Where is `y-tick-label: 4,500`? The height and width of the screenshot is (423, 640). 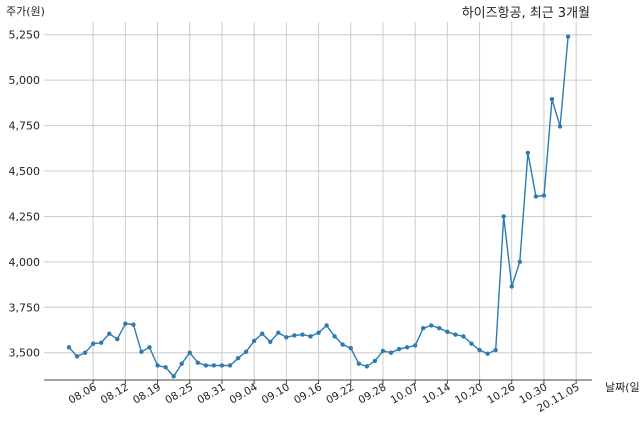
y-tick-label: 4,500 is located at coordinates (25, 171).